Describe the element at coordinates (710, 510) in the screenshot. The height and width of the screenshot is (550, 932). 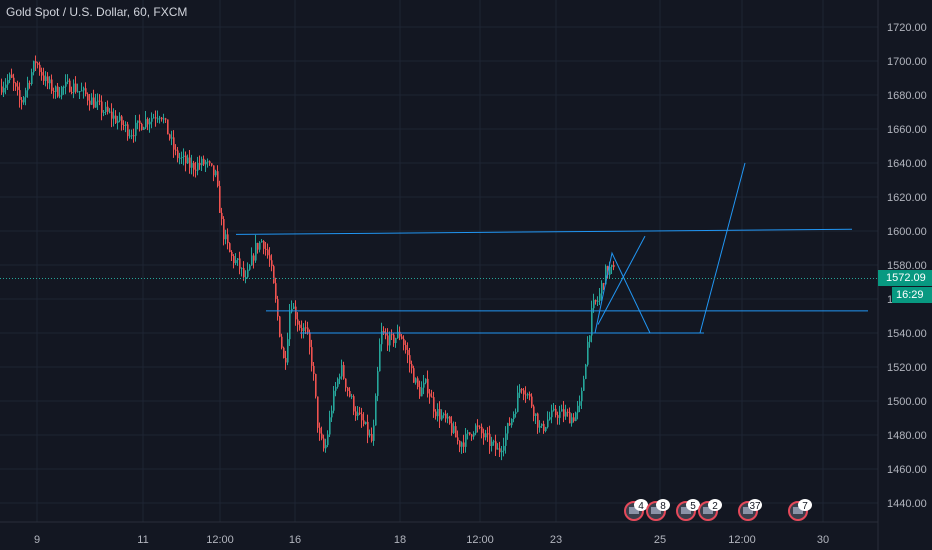
I see `event-marker: 2` at that location.